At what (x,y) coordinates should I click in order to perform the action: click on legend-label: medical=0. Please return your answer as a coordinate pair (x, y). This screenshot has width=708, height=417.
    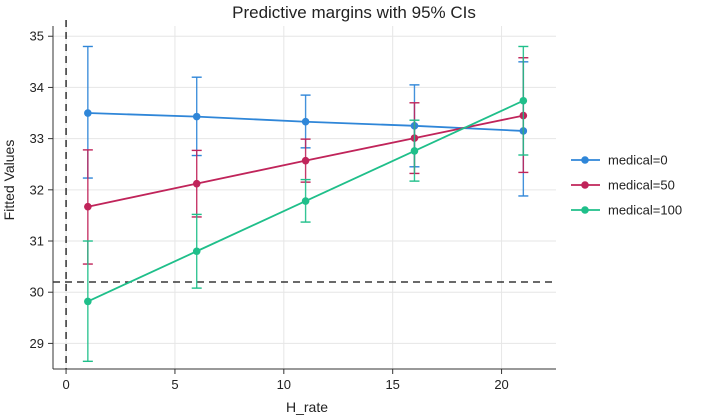
    Looking at the image, I should click on (638, 160).